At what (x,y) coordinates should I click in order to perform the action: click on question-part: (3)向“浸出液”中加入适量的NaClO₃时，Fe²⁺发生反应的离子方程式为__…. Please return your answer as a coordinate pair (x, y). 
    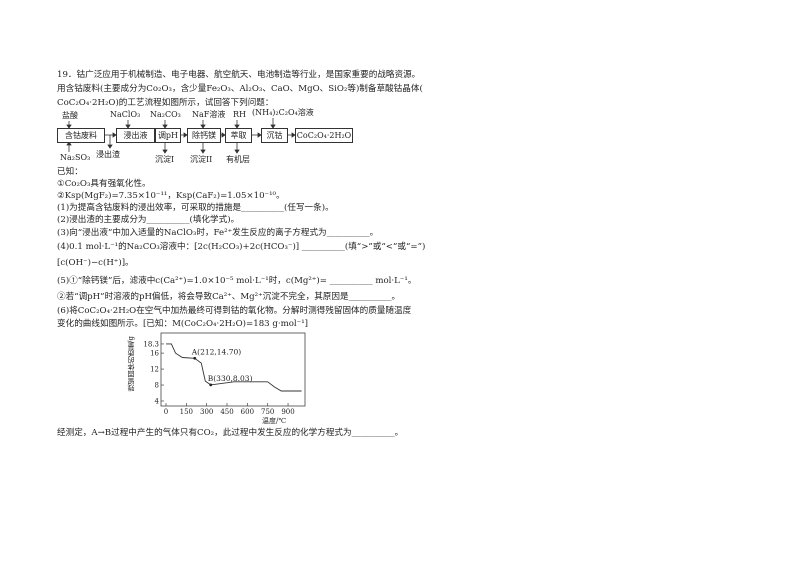
    Looking at the image, I should click on (218, 233).